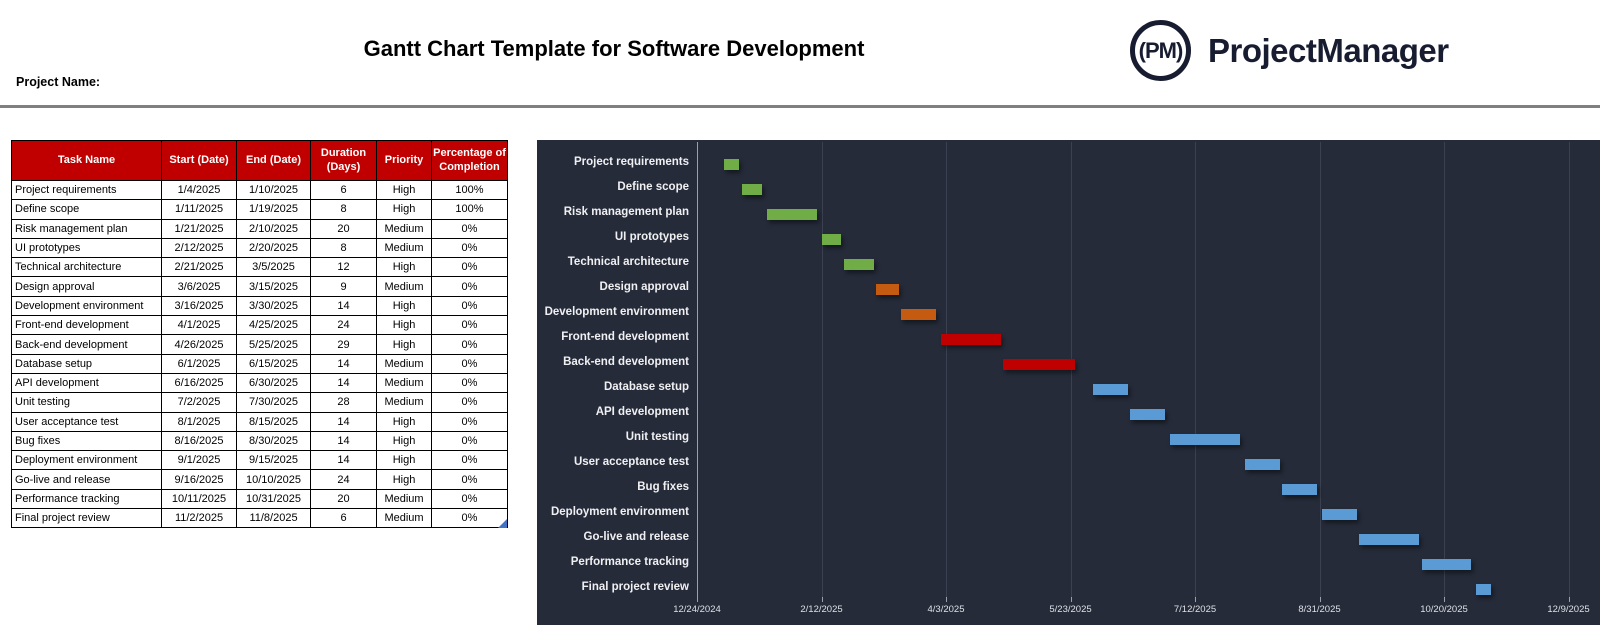  Describe the element at coordinates (273, 209) in the screenshot. I see `cell-end: 1/19/2025` at that location.